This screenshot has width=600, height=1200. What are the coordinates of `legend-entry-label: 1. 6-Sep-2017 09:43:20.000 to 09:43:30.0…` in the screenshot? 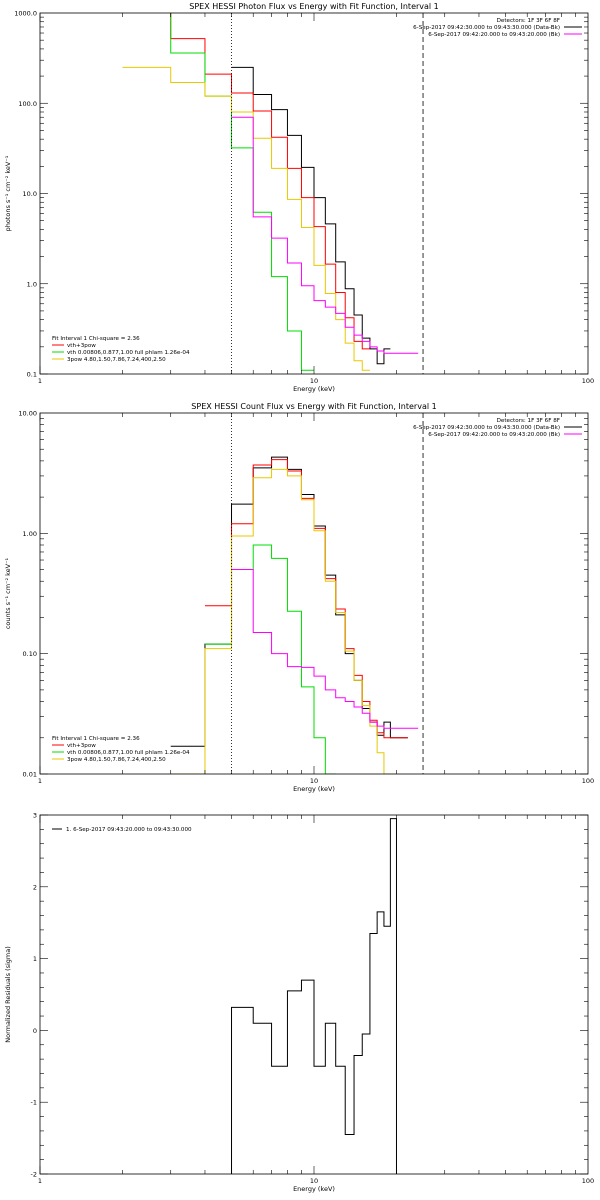 It's located at (129, 830).